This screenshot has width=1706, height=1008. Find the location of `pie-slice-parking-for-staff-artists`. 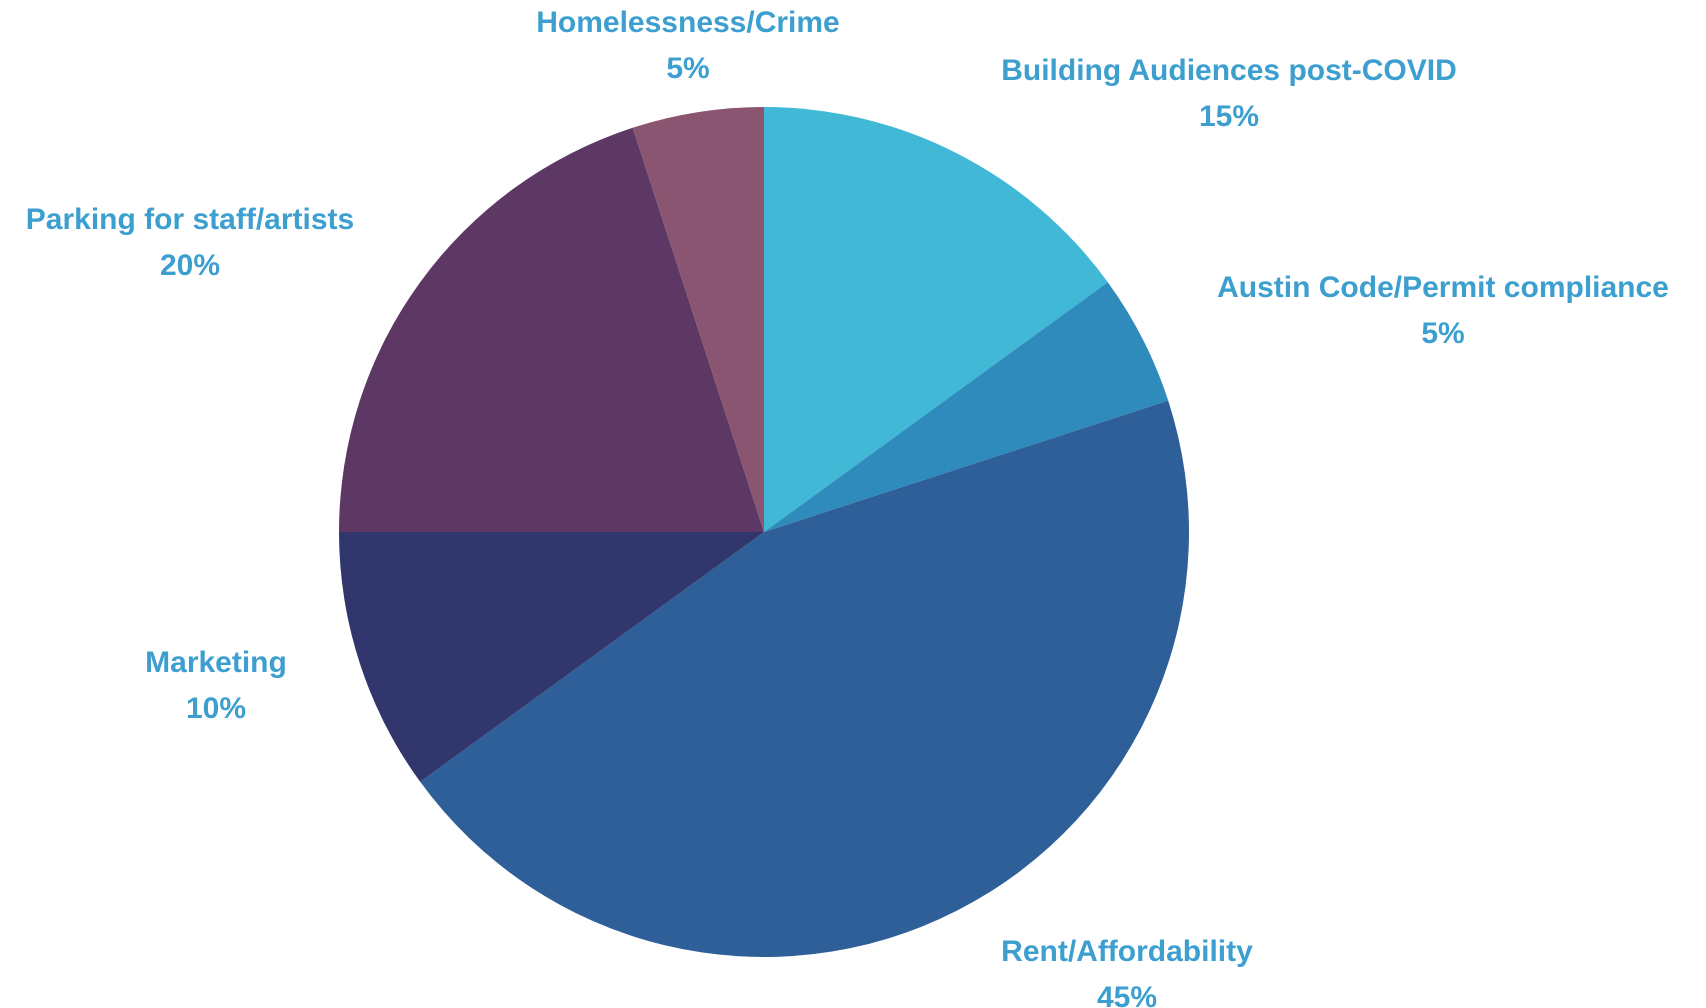

pie-slice-parking-for-staff-artists is located at coordinates (551, 330).